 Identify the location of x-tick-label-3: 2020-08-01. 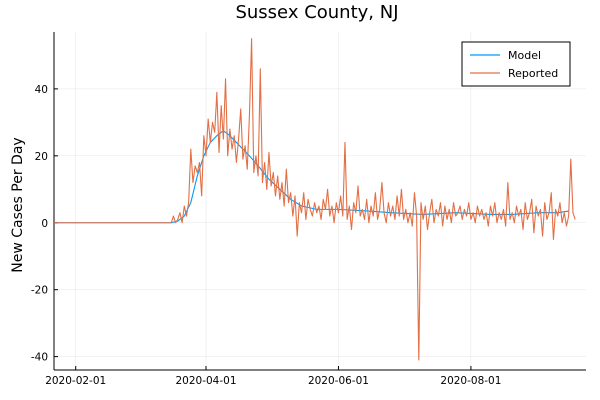
(470, 381).